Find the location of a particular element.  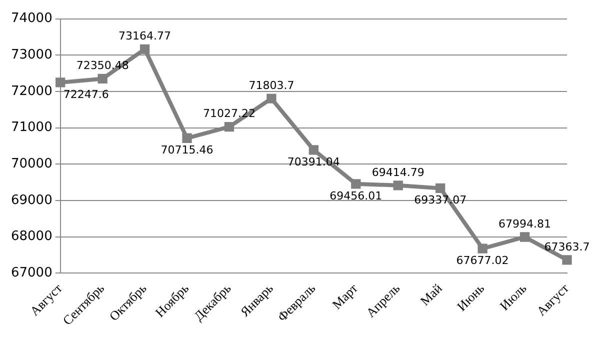

y-tick-label: 73000 is located at coordinates (31, 55).